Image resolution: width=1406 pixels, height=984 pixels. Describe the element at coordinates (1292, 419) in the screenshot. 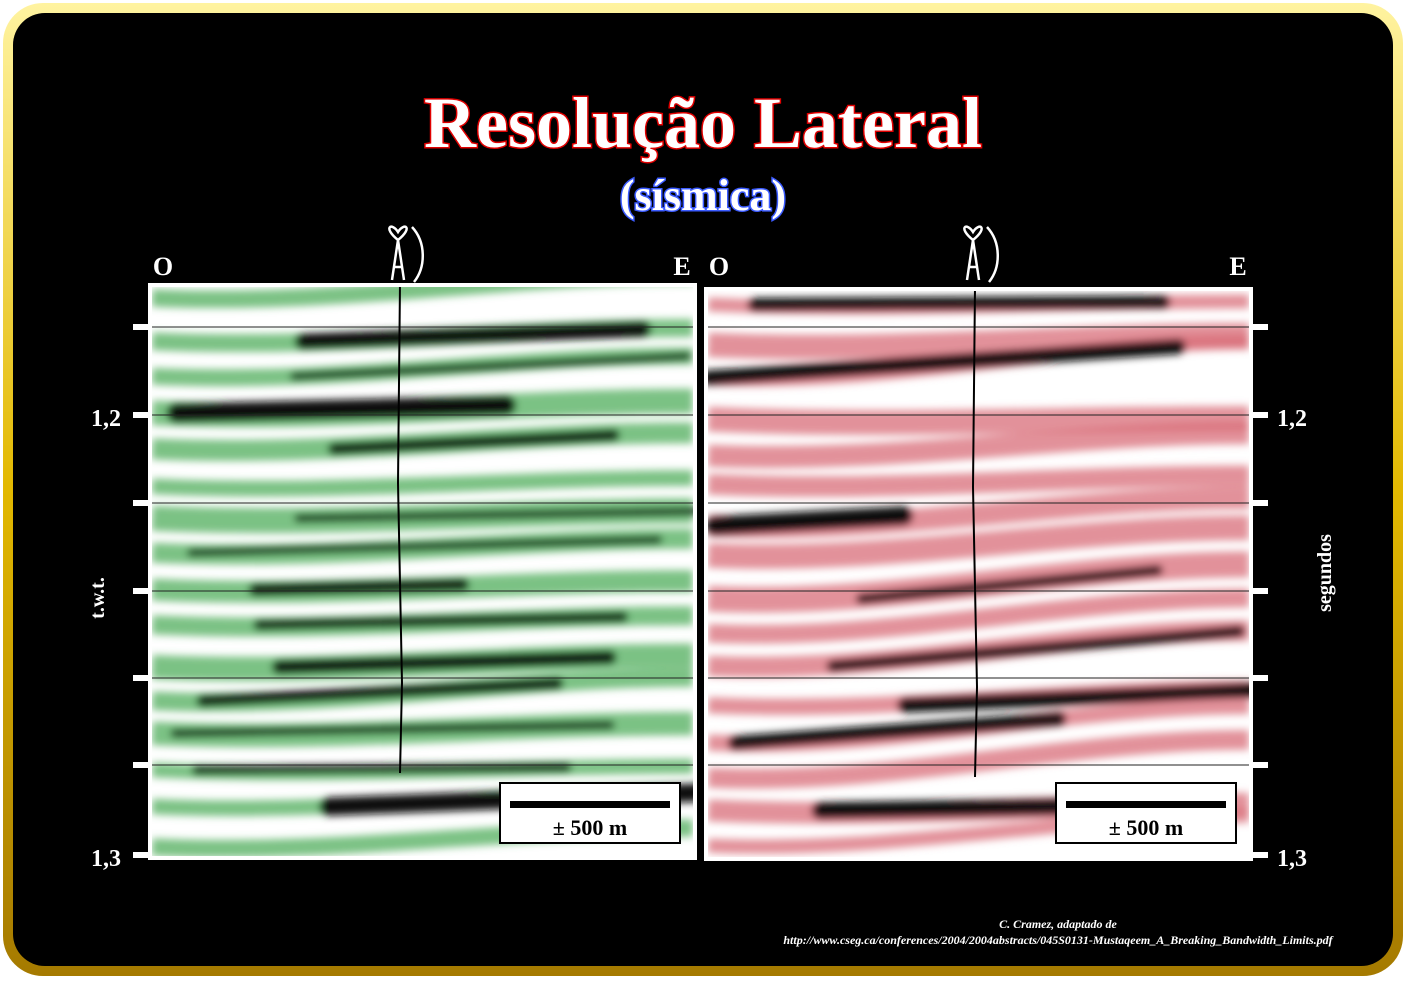

I see `right-tick-label: 1,2` at that location.